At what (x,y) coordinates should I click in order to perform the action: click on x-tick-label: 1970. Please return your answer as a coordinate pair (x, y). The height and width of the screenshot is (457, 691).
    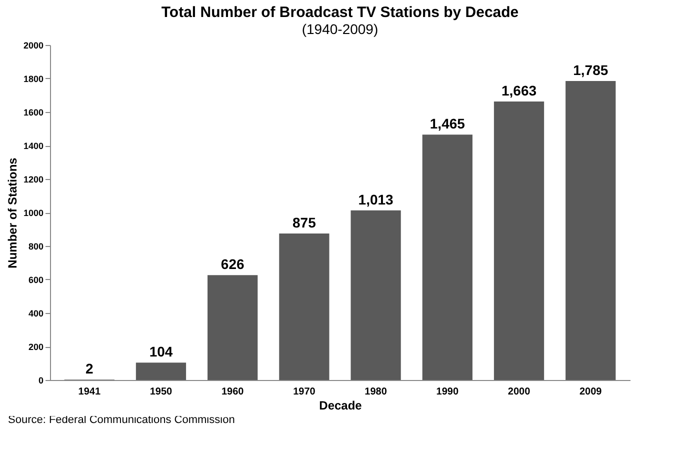
    Looking at the image, I should click on (304, 392).